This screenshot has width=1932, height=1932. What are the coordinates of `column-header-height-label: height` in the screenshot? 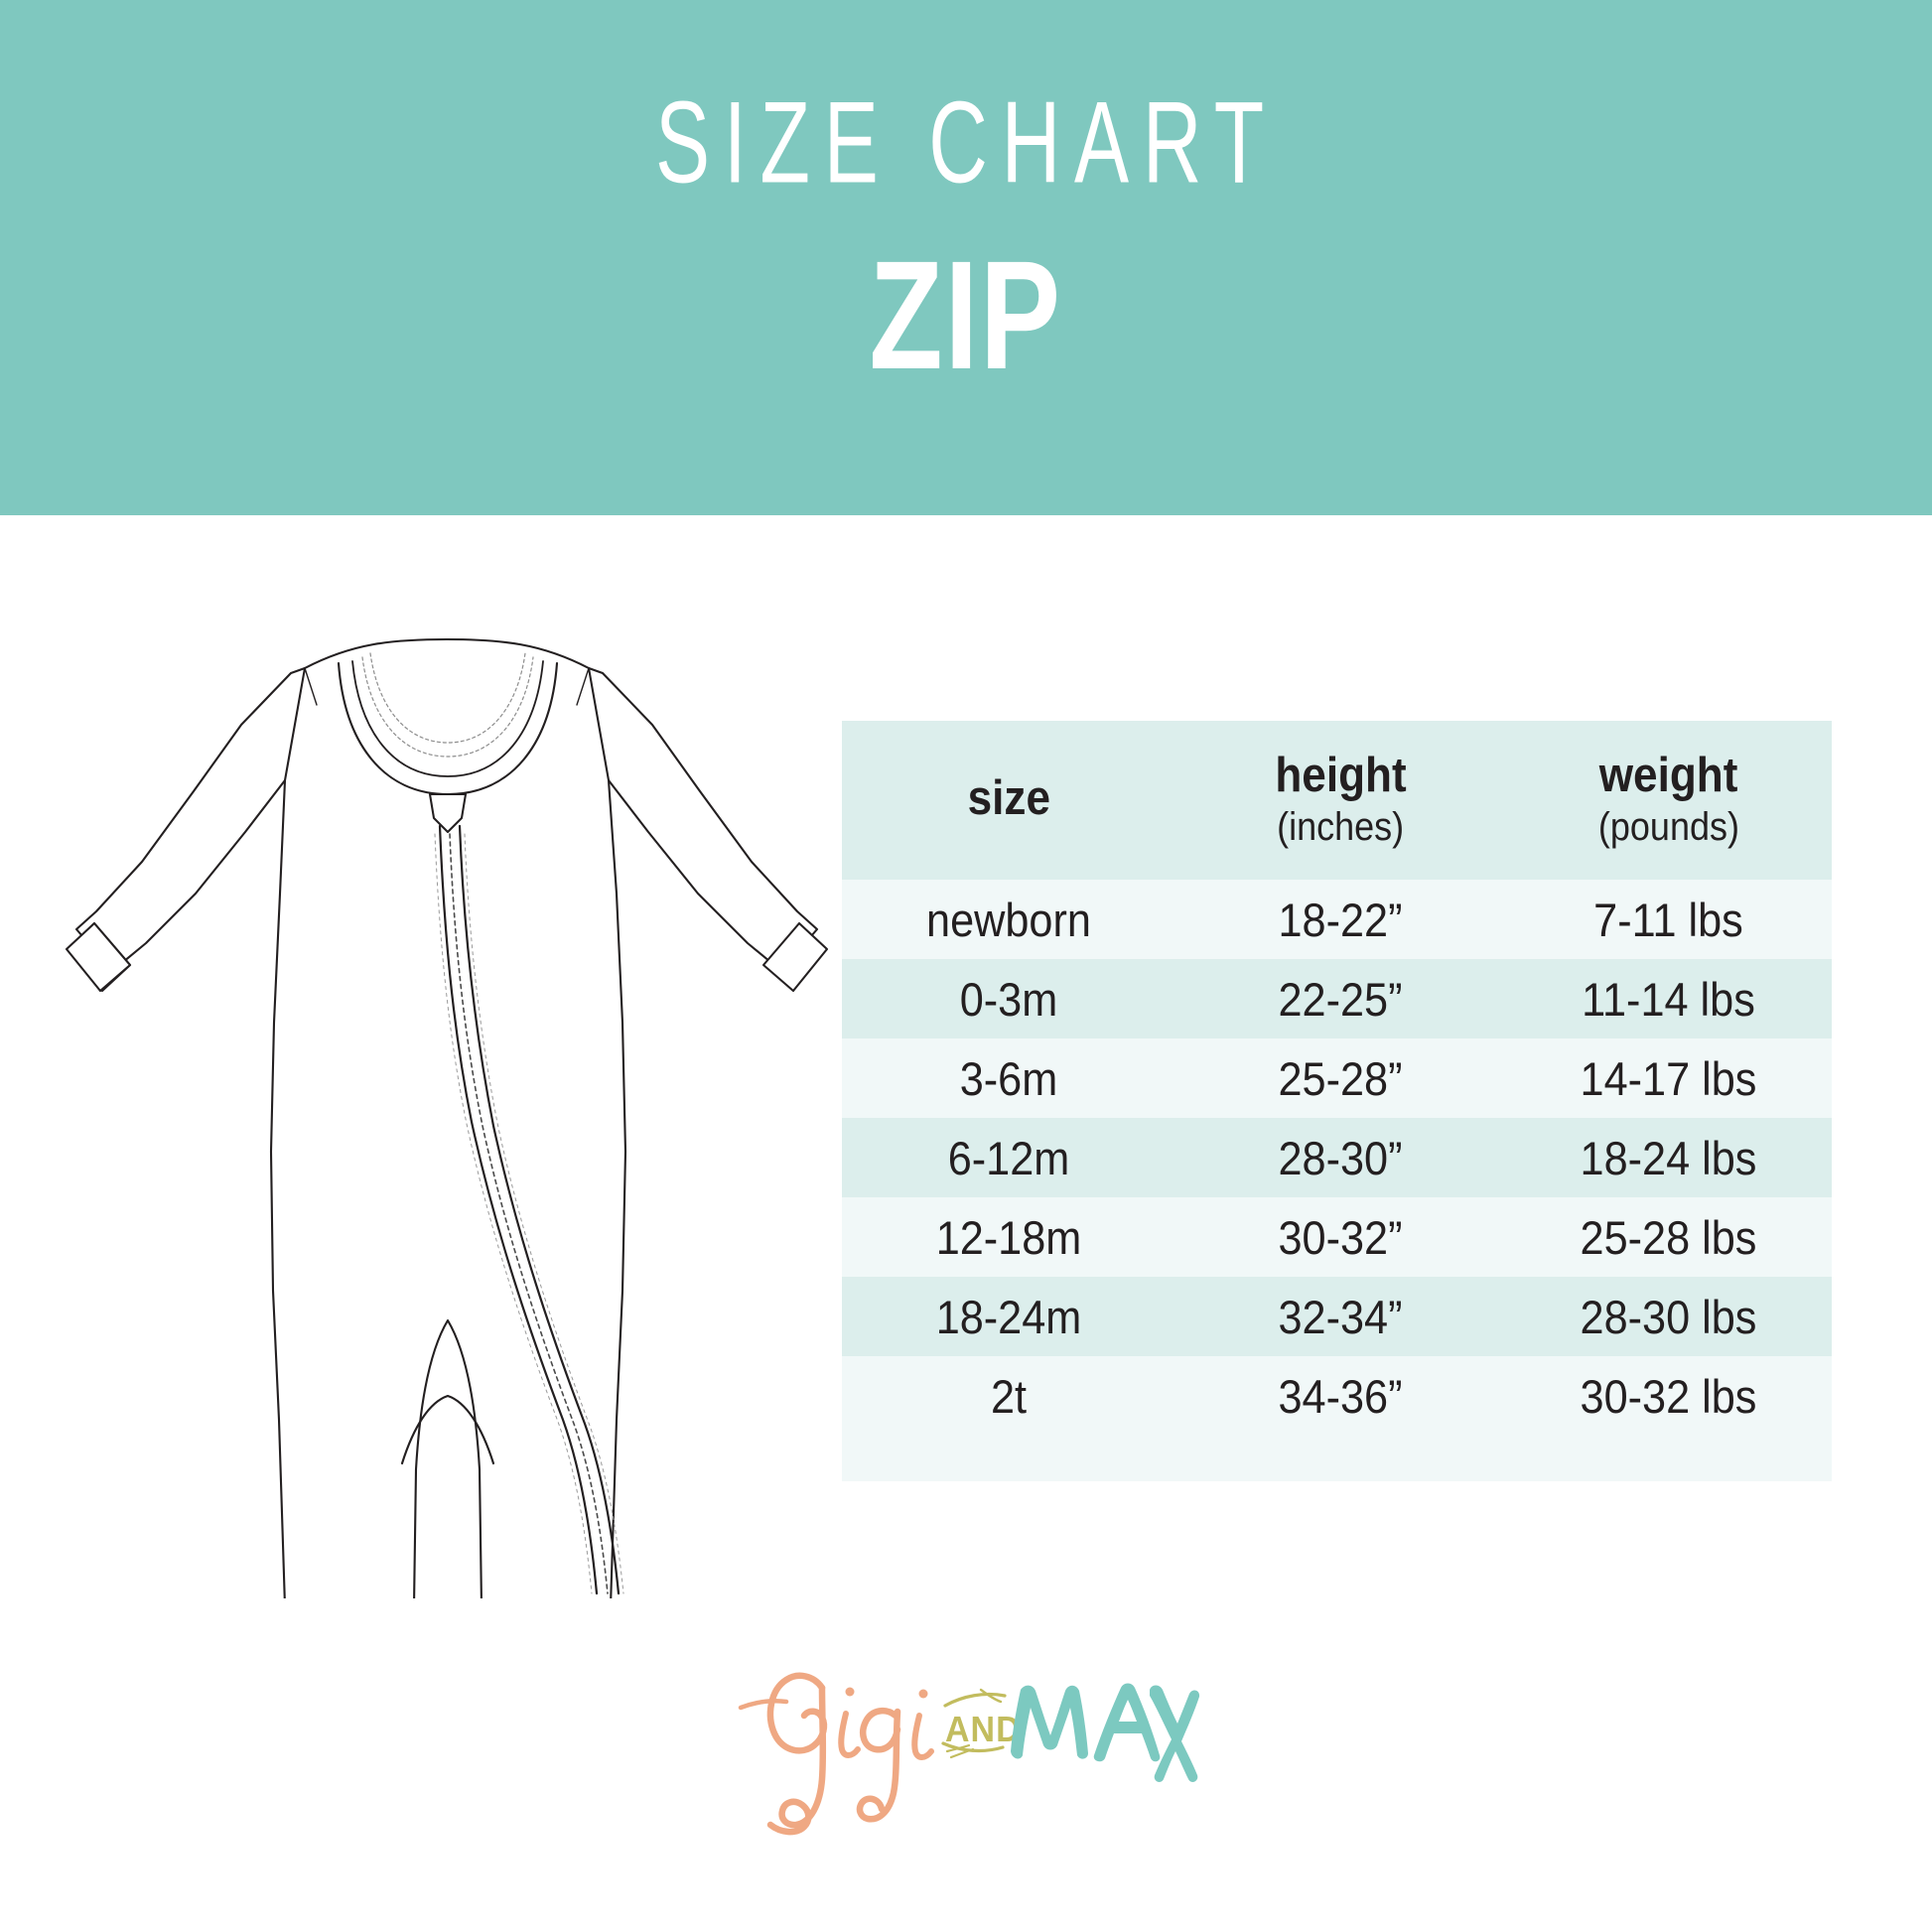 It's located at (1340, 776).